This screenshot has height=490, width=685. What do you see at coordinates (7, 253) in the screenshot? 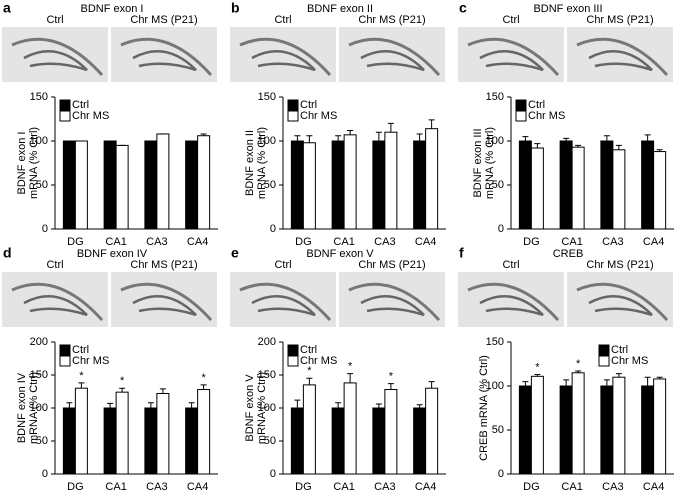
I see `panel-letter: d` at bounding box center [7, 253].